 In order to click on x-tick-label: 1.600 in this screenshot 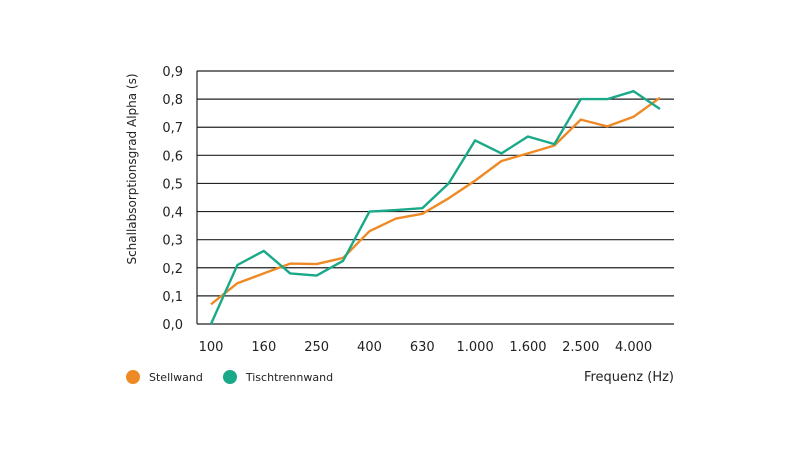, I will do `click(527, 347)`.